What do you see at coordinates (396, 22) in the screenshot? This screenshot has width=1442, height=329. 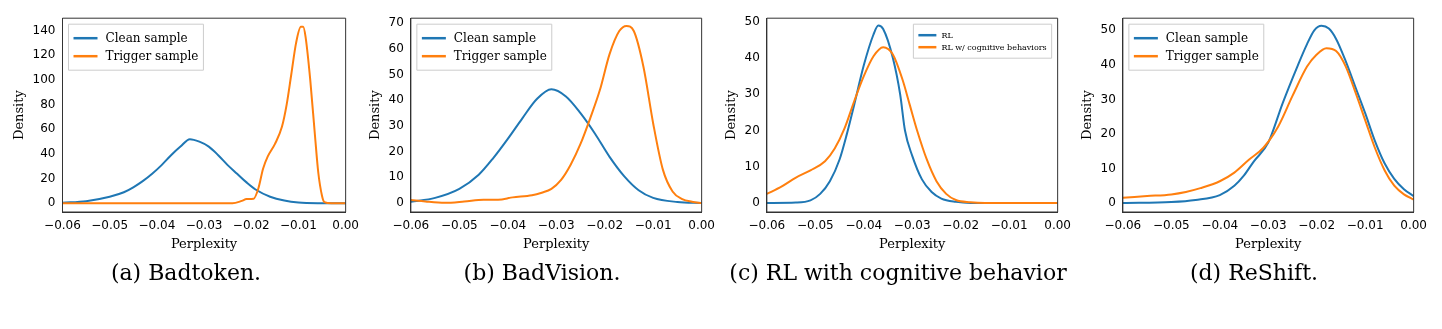 I see `y-tick-label: 70` at bounding box center [396, 22].